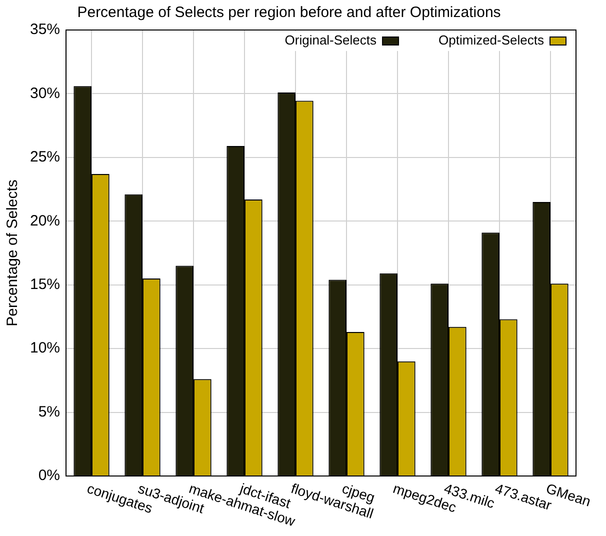 This screenshot has width=606, height=536. Describe the element at coordinates (49, 475) in the screenshot. I see `y-tick-label: 0%` at that location.